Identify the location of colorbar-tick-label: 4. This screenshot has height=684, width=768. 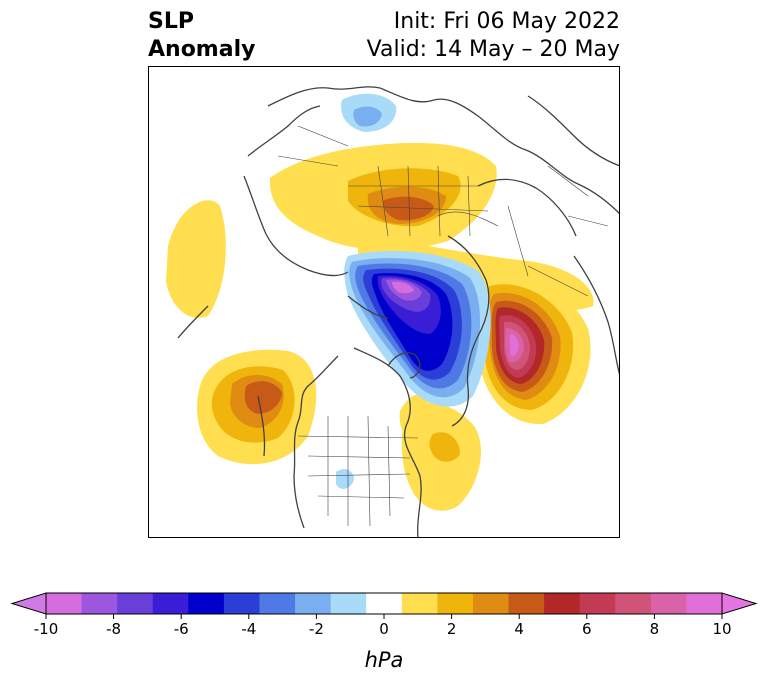
(519, 629).